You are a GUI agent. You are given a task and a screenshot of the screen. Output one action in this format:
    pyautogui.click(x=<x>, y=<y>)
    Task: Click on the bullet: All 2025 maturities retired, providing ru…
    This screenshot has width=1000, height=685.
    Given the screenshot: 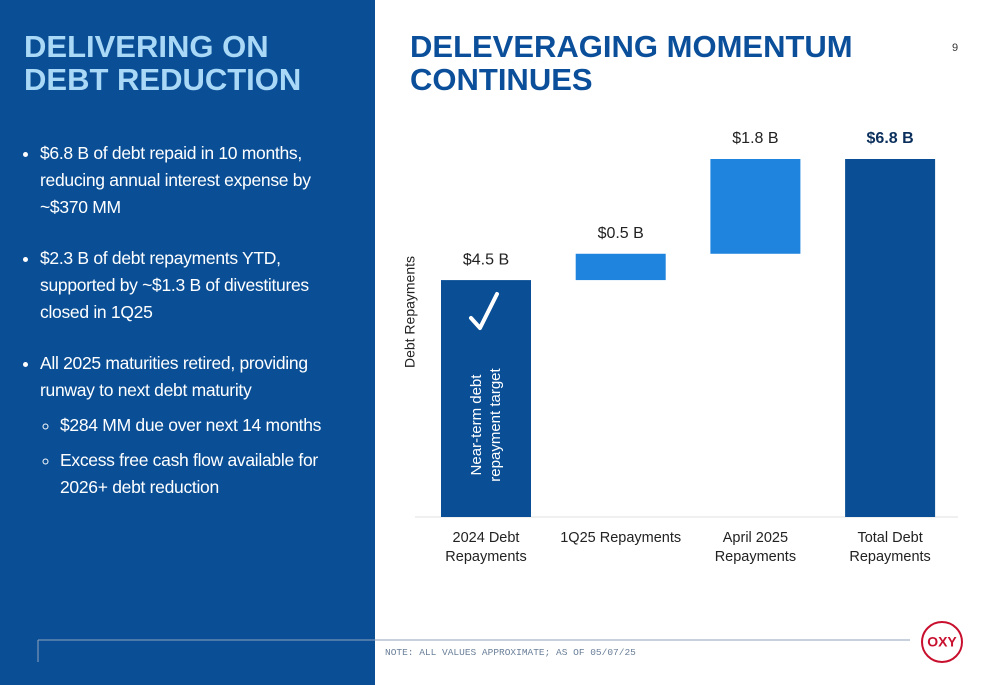 What is the action you would take?
    pyautogui.click(x=212, y=425)
    